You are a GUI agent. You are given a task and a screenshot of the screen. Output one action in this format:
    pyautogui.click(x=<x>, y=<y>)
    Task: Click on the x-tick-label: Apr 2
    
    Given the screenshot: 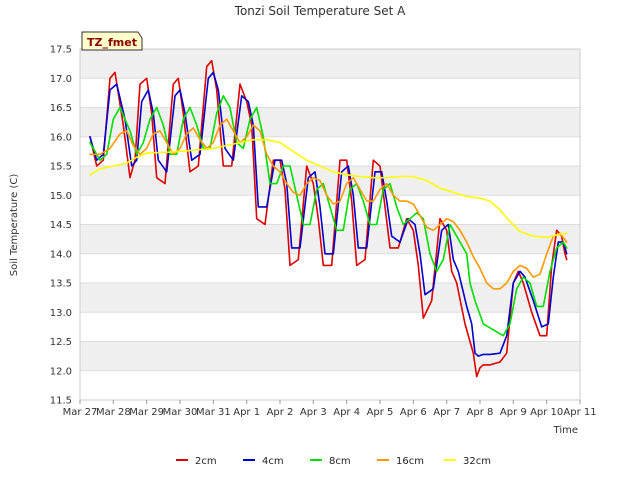 What is the action you would take?
    pyautogui.click(x=280, y=412)
    